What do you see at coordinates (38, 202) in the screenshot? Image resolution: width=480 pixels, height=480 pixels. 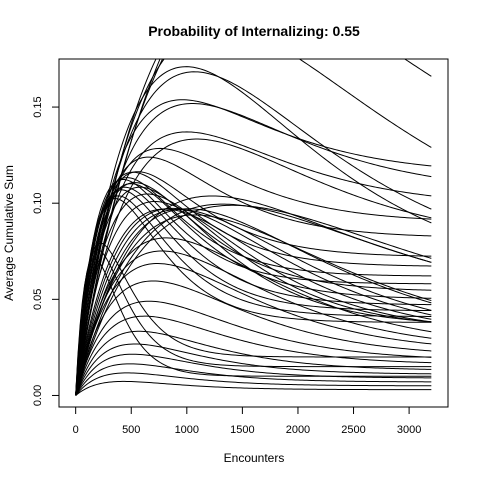 I see `y-tick-label: 0.10` at bounding box center [38, 202].